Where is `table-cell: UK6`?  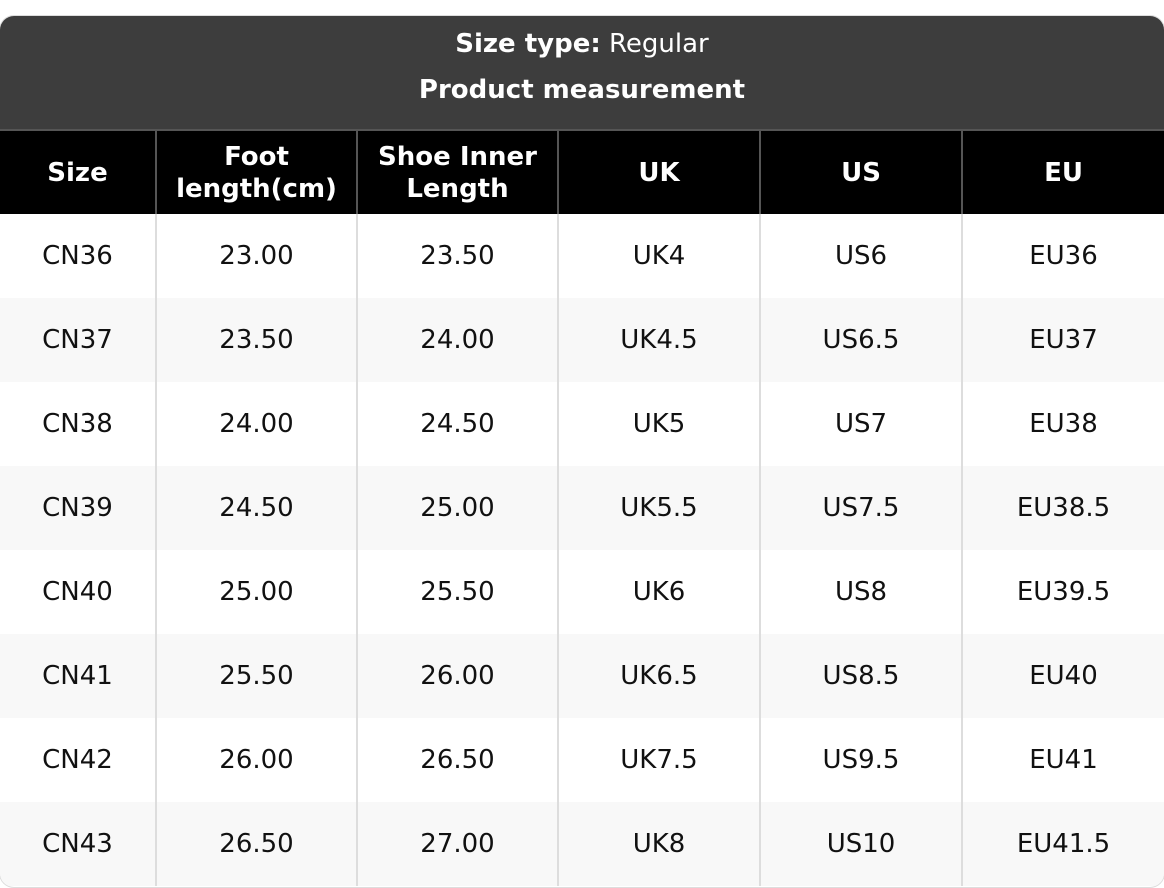
table-cell: UK6 is located at coordinates (658, 592).